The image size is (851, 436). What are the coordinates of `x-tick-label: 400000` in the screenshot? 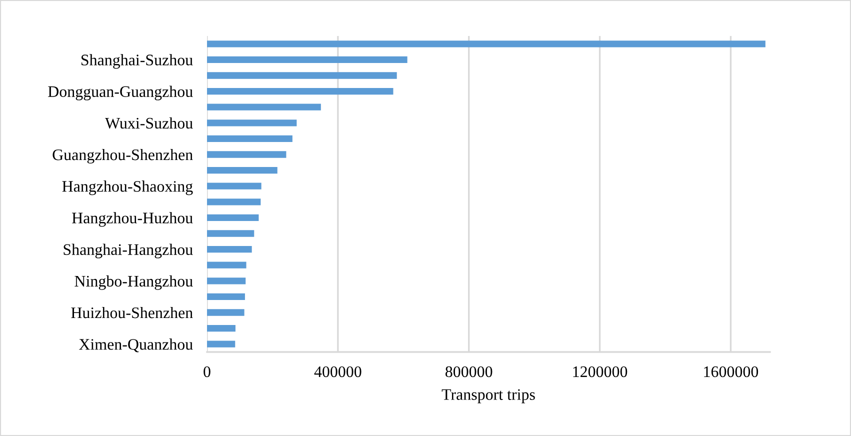 It's located at (338, 372).